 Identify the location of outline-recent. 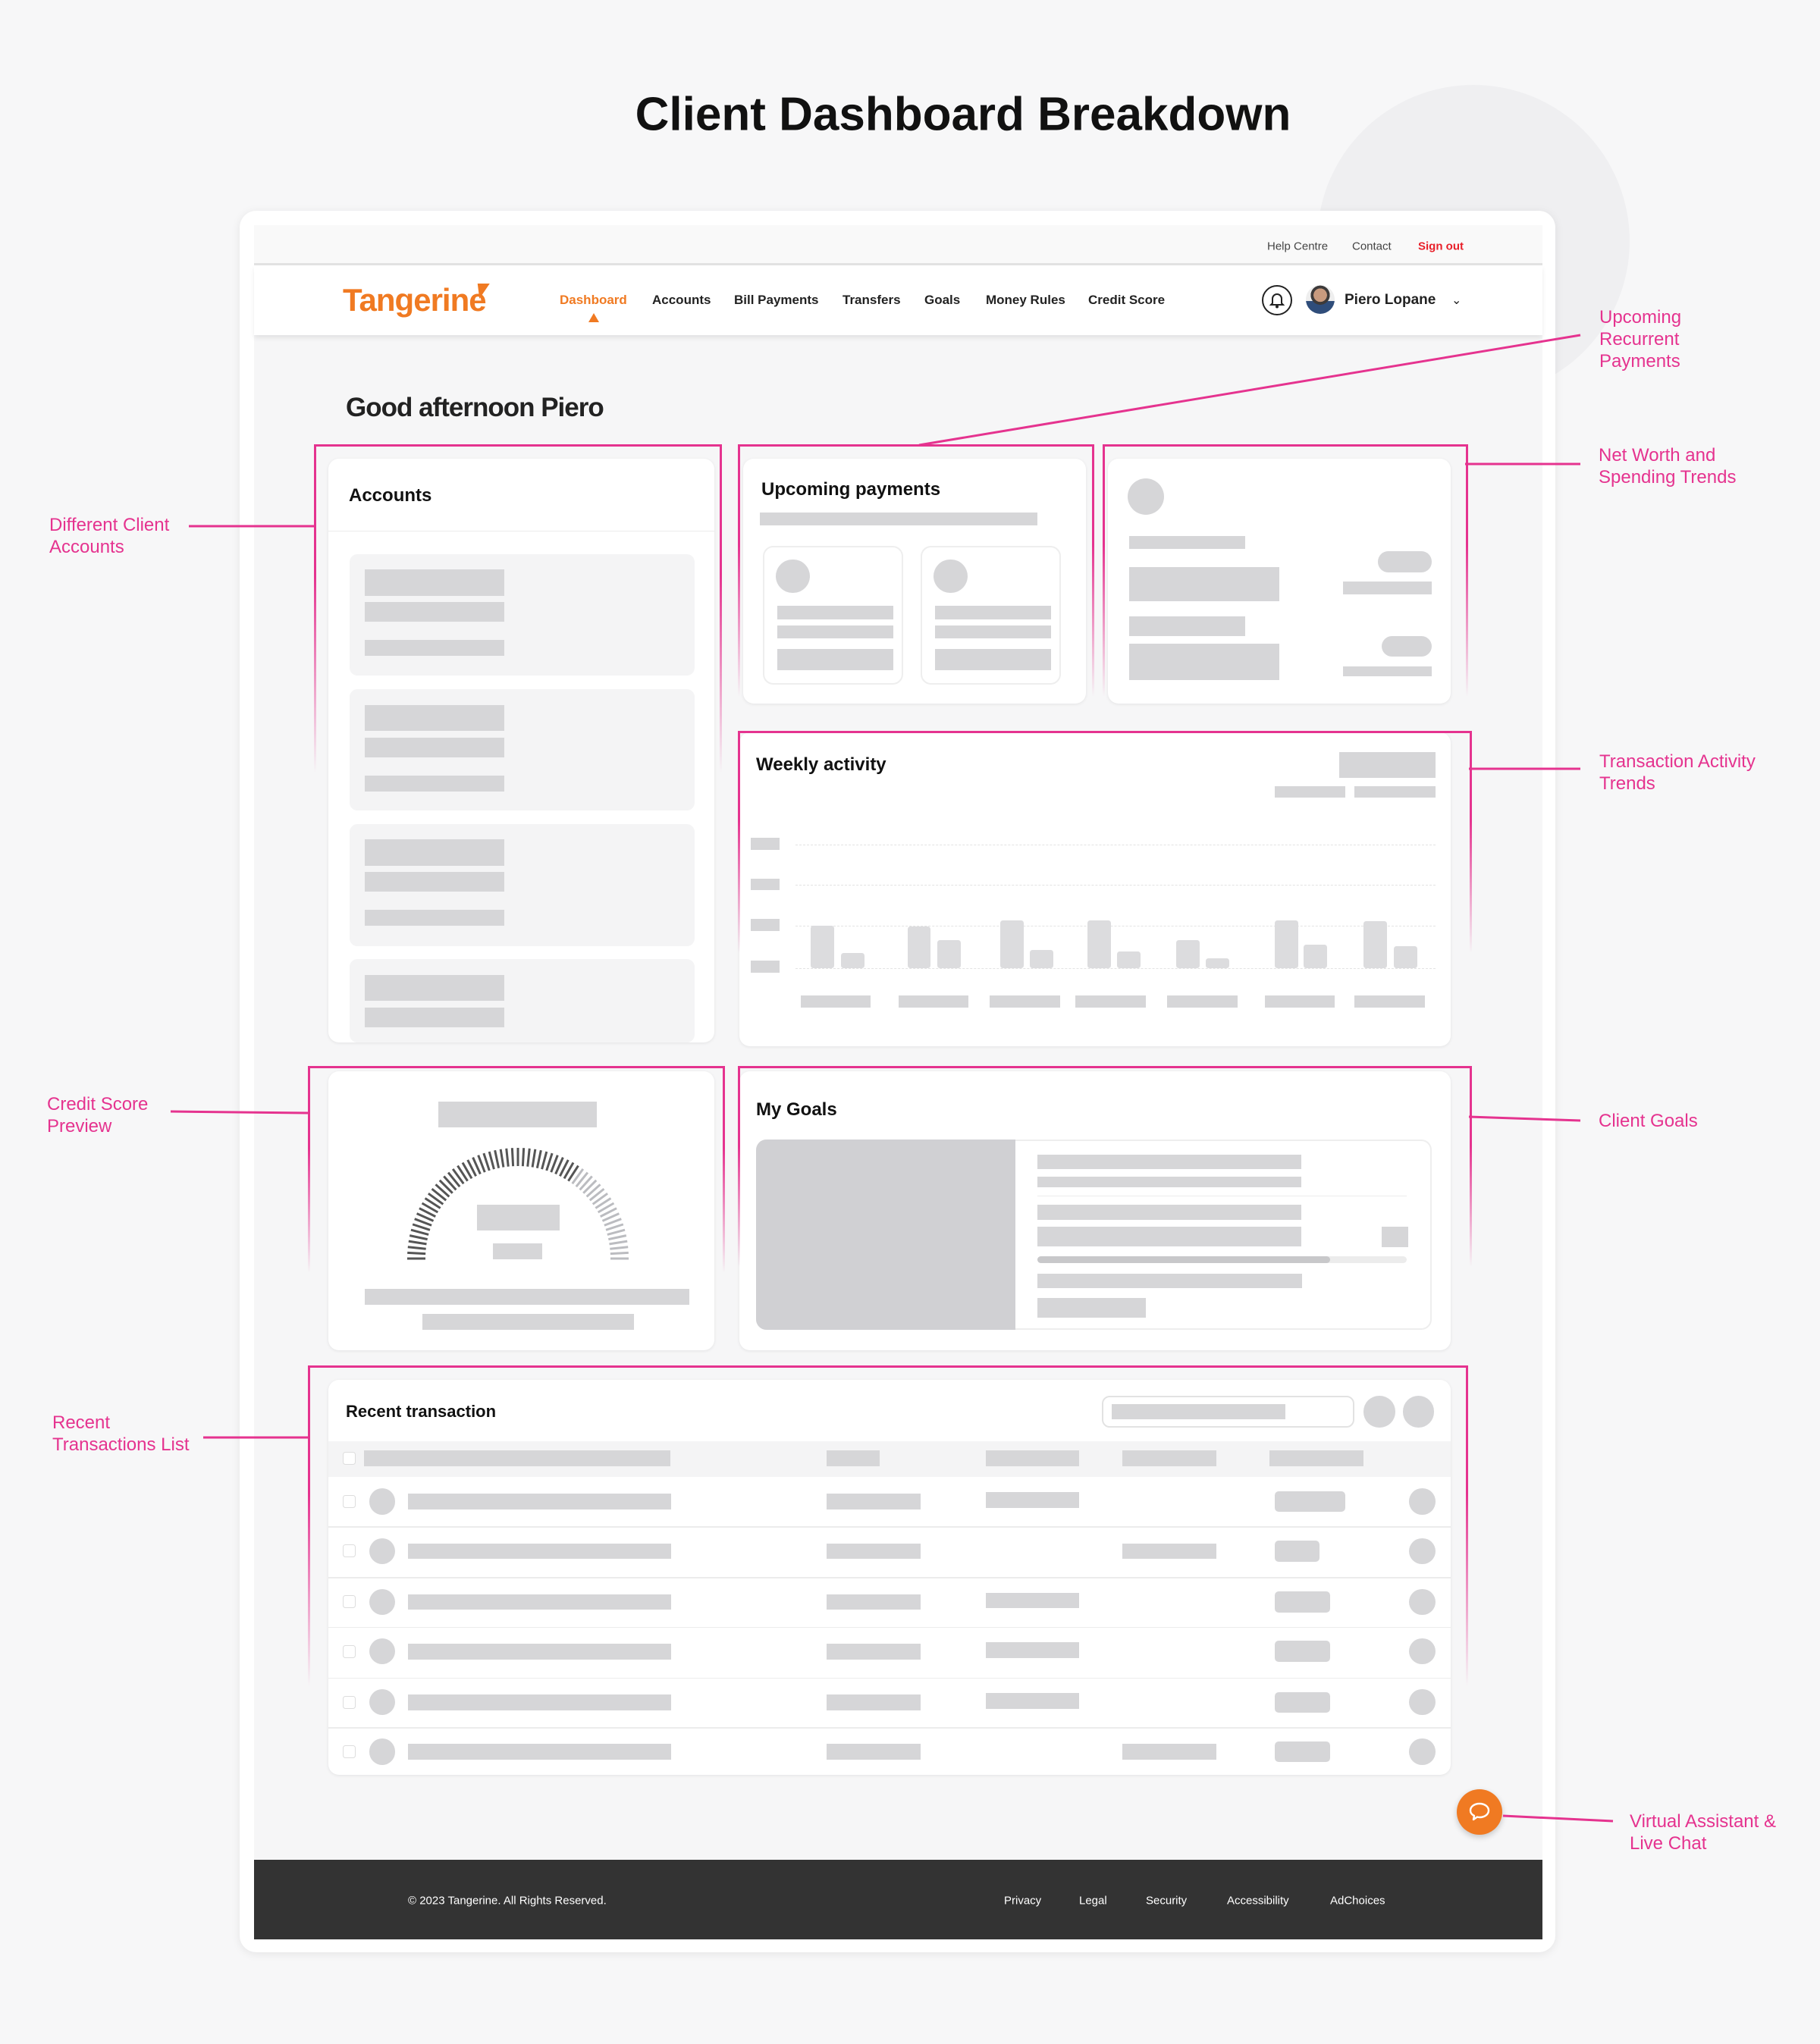
(888, 1525).